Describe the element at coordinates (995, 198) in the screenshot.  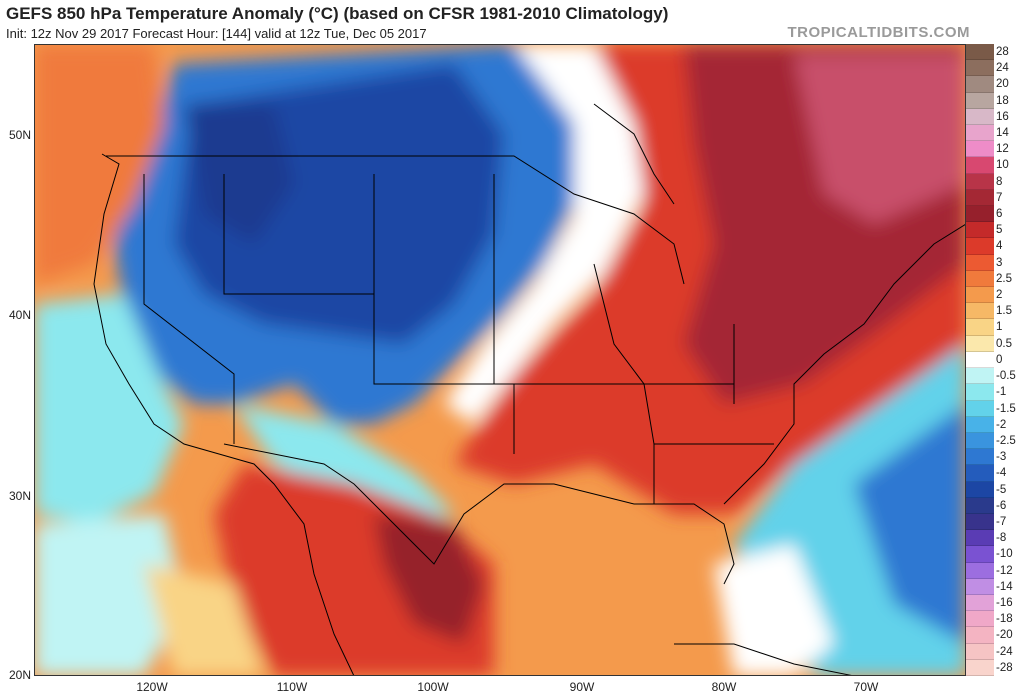
I see `legend-entry: 7` at that location.